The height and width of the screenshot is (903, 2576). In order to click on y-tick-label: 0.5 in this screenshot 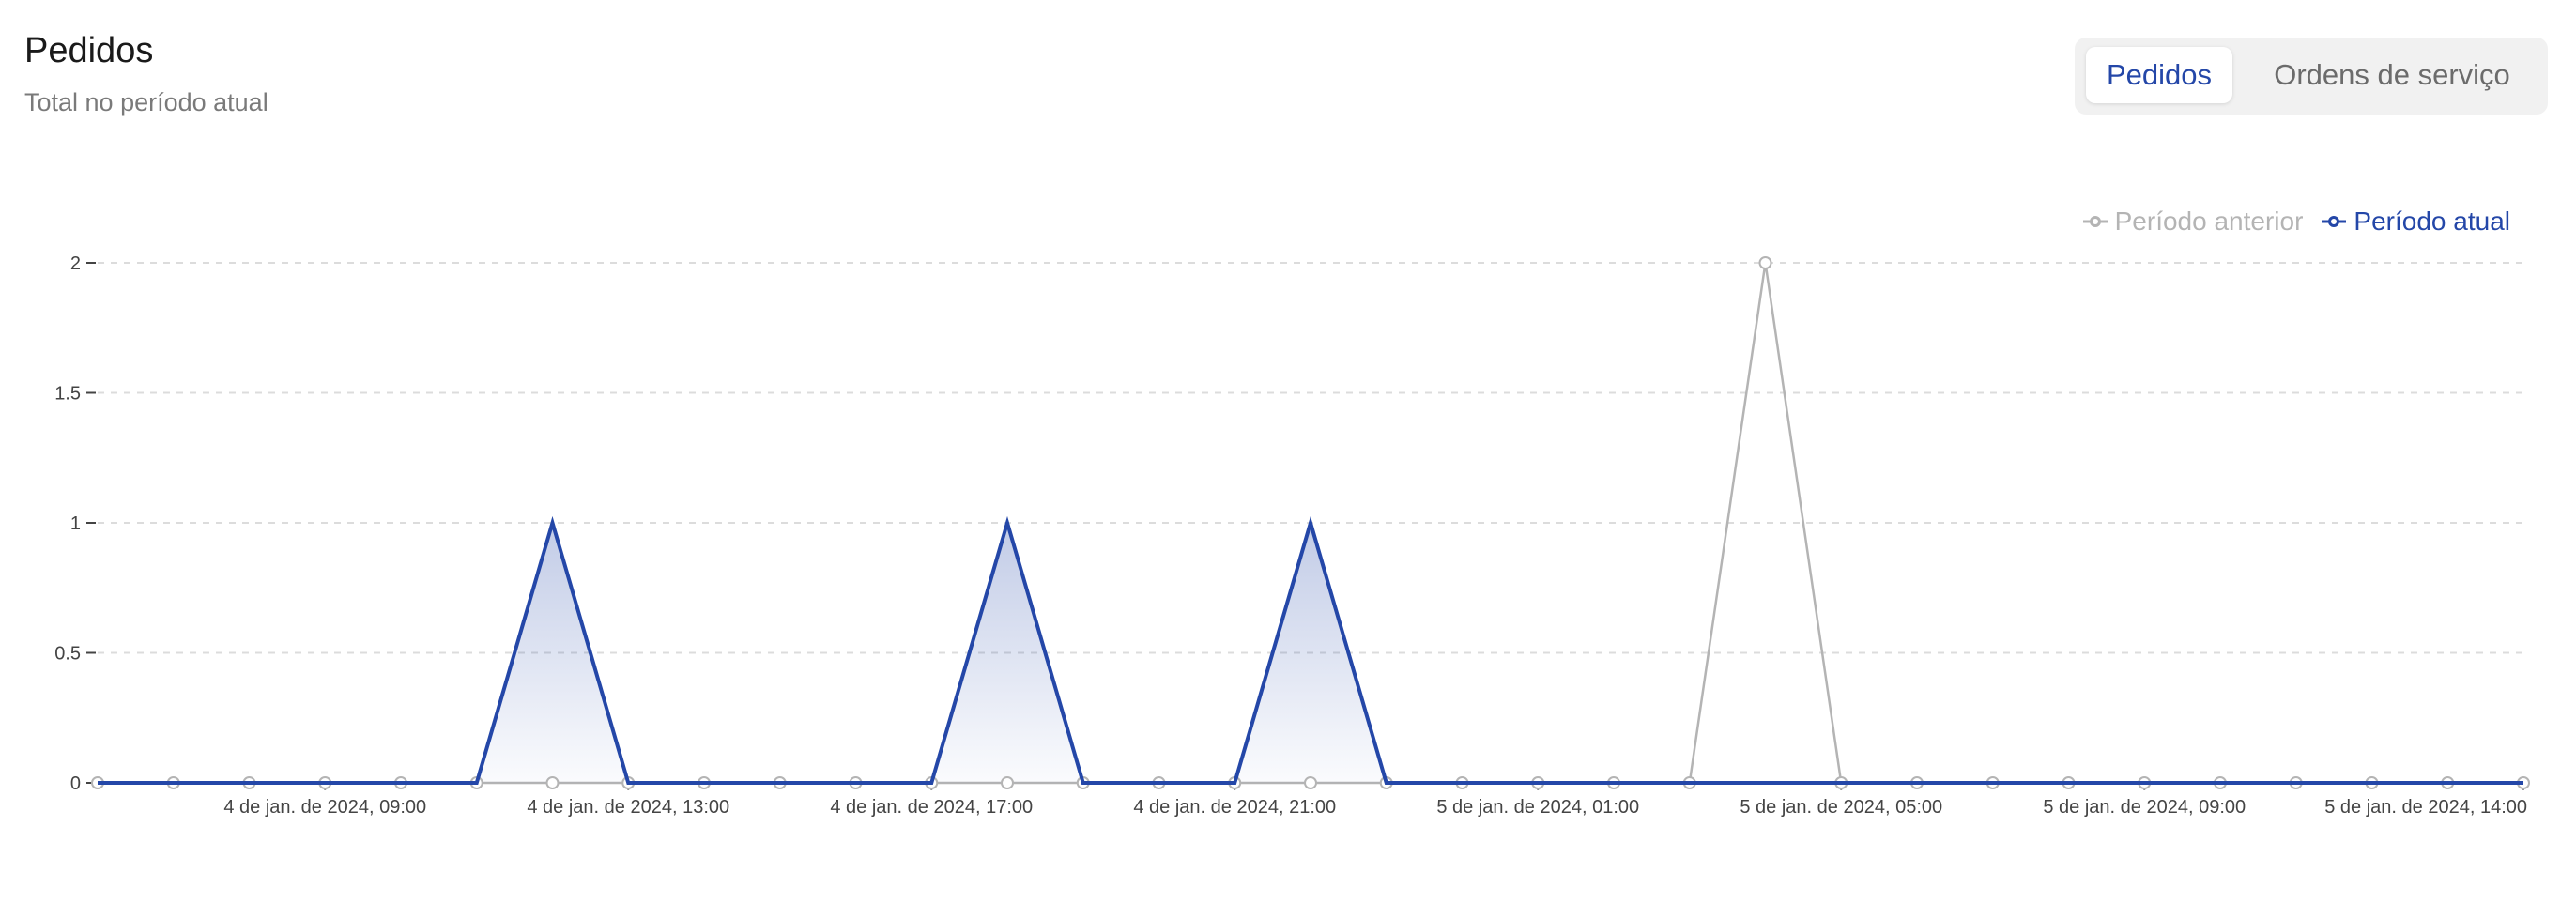, I will do `click(68, 654)`.